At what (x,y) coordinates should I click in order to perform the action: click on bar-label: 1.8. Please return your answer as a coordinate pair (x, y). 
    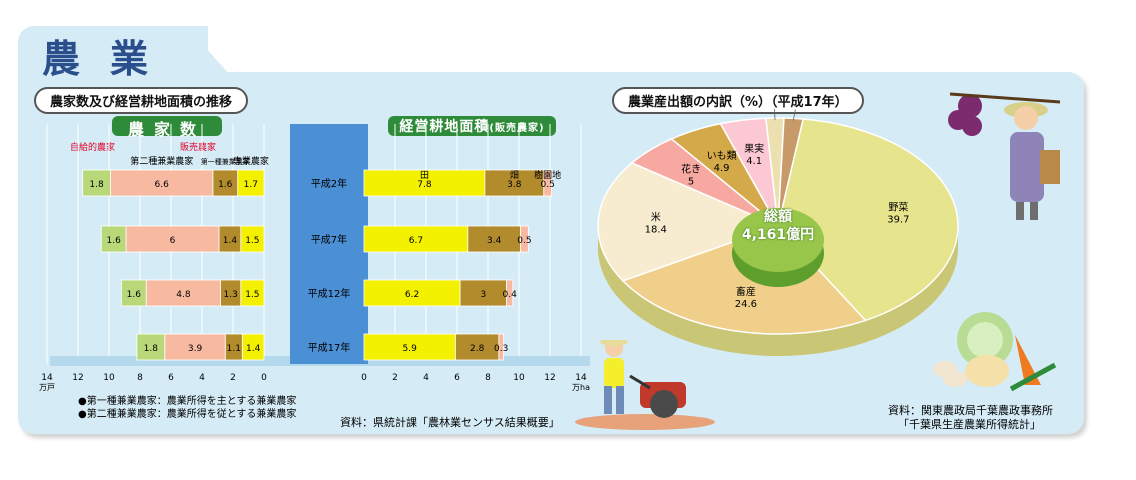
    Looking at the image, I should click on (96, 185).